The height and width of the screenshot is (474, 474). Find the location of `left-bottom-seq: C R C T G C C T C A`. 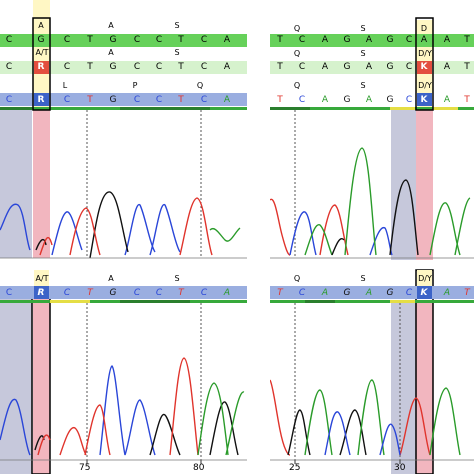

left-bottom-seq: C R C T G C C T C A is located at coordinates (123, 293).